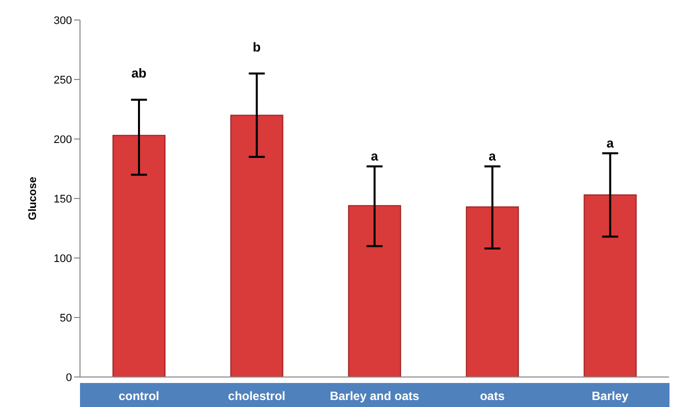 This screenshot has width=683, height=407. What do you see at coordinates (63, 140) in the screenshot?
I see `y-tick-label: 200` at bounding box center [63, 140].